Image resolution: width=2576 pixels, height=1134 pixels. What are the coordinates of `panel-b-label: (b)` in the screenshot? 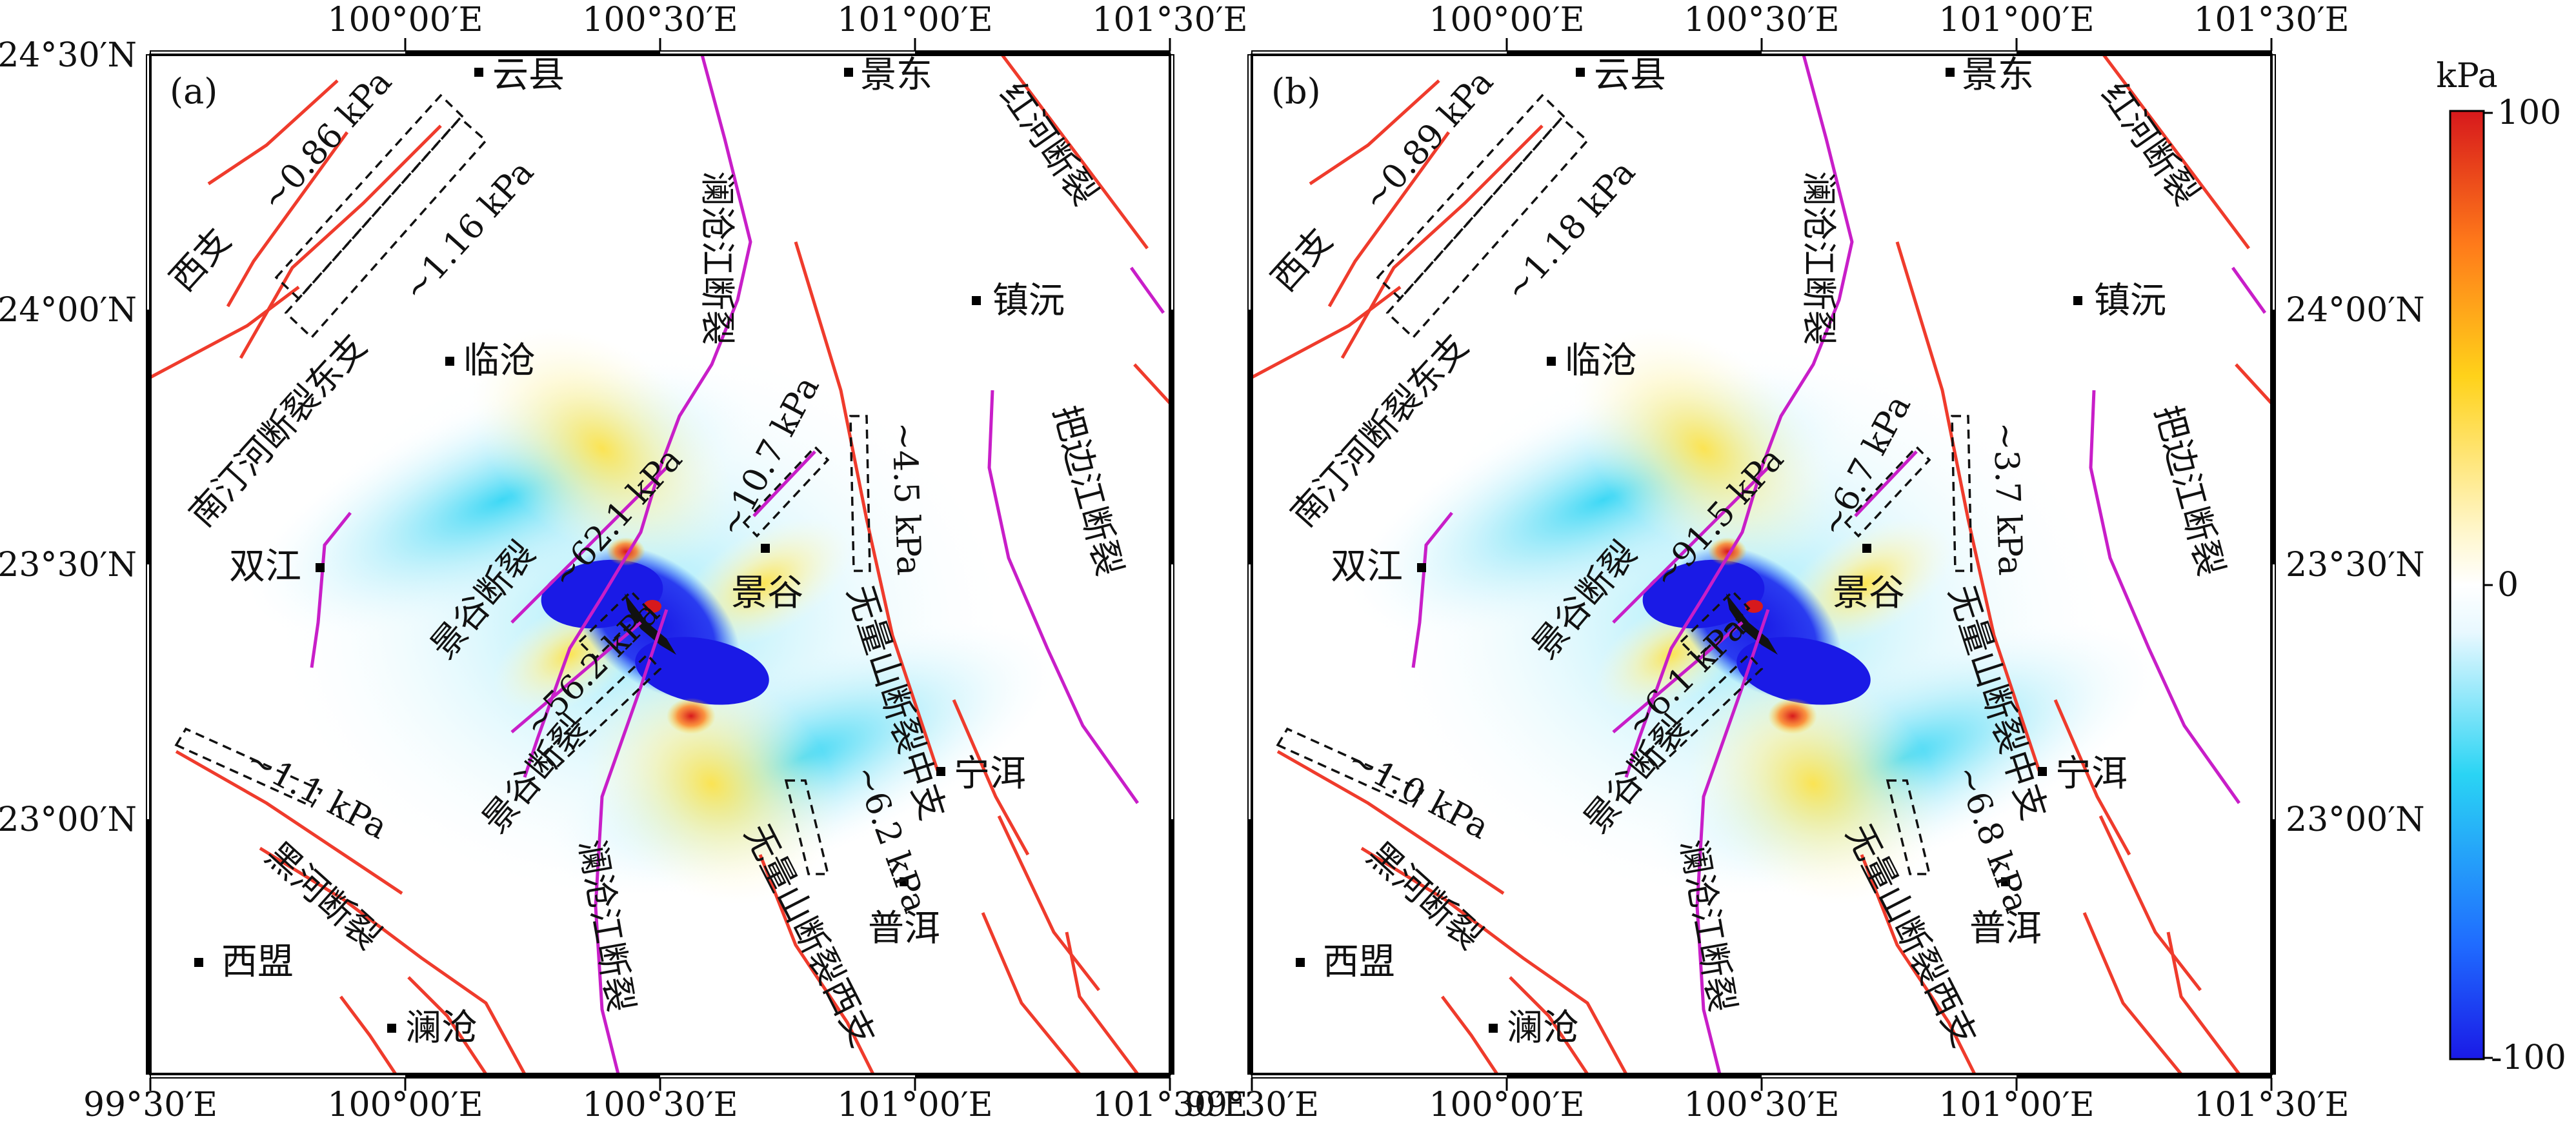 It's located at (1296, 92).